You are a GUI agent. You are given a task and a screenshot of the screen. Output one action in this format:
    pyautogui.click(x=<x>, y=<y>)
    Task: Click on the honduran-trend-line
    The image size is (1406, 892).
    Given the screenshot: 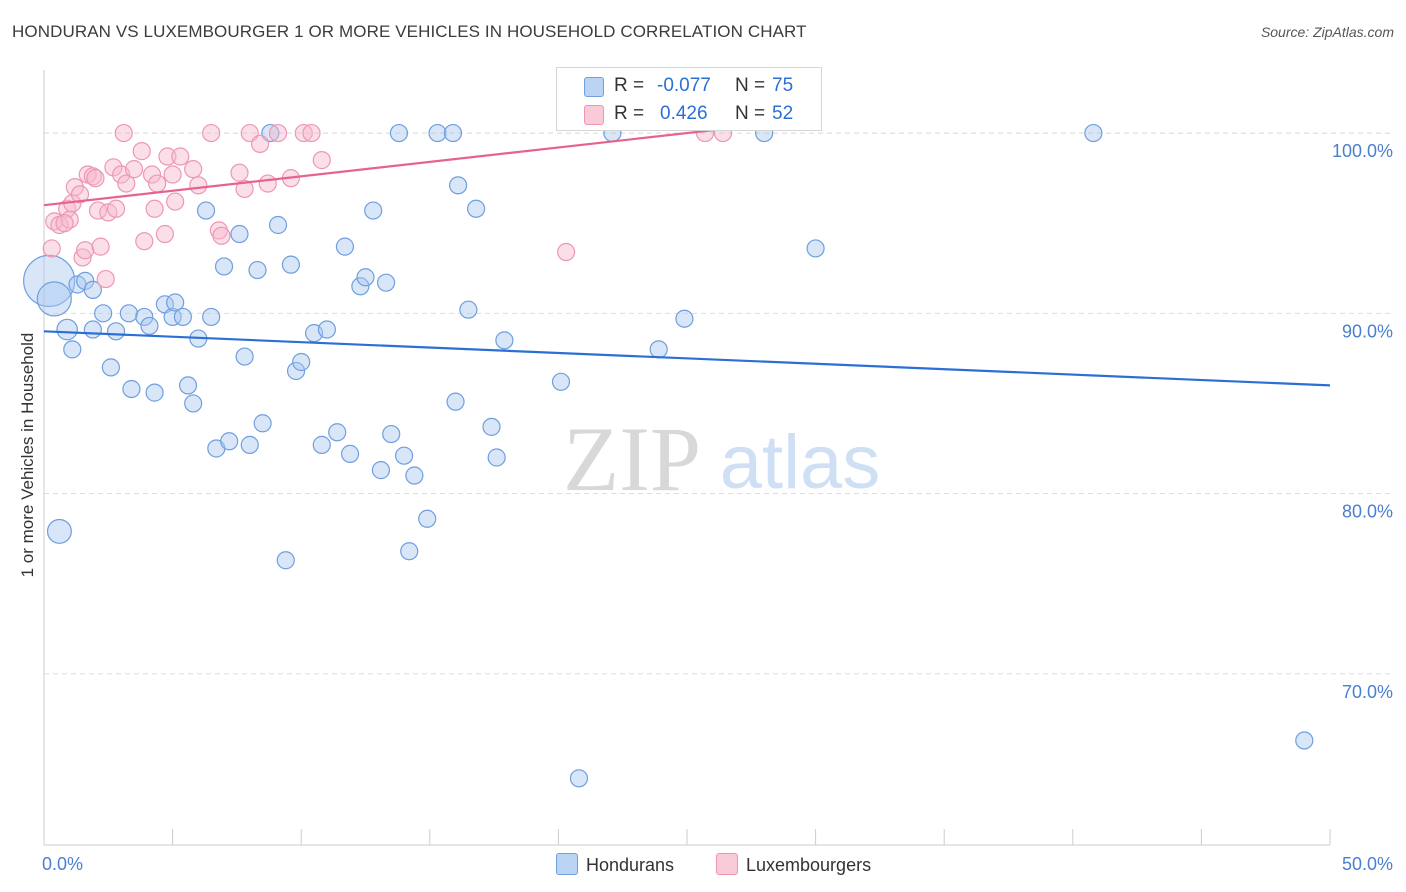 What is the action you would take?
    pyautogui.click(x=687, y=358)
    